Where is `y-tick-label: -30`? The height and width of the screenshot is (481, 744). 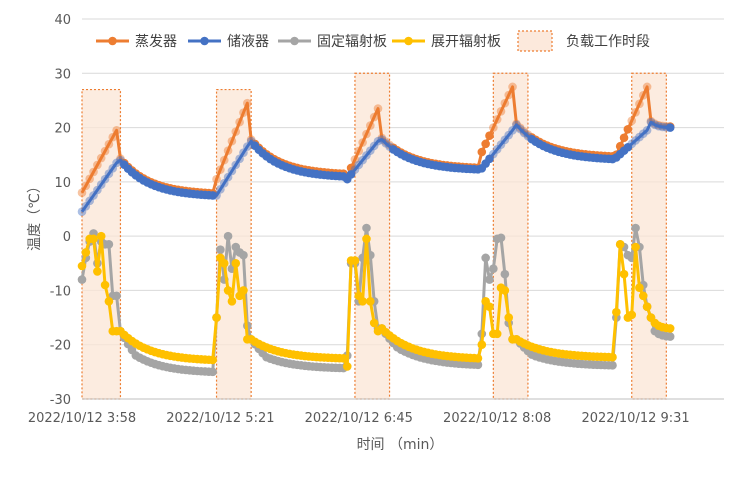 y-tick-label: -30 is located at coordinates (60, 400).